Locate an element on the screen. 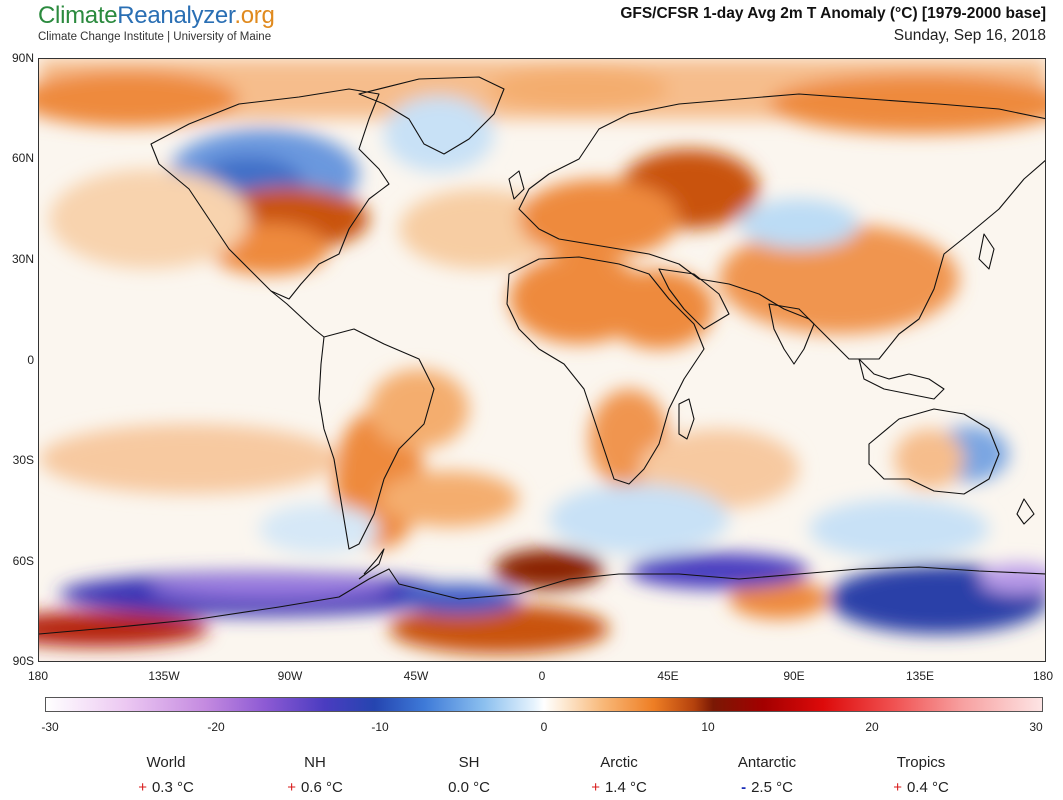 The width and height of the screenshot is (1063, 800). lon-label-180w: 180 is located at coordinates (38, 676).